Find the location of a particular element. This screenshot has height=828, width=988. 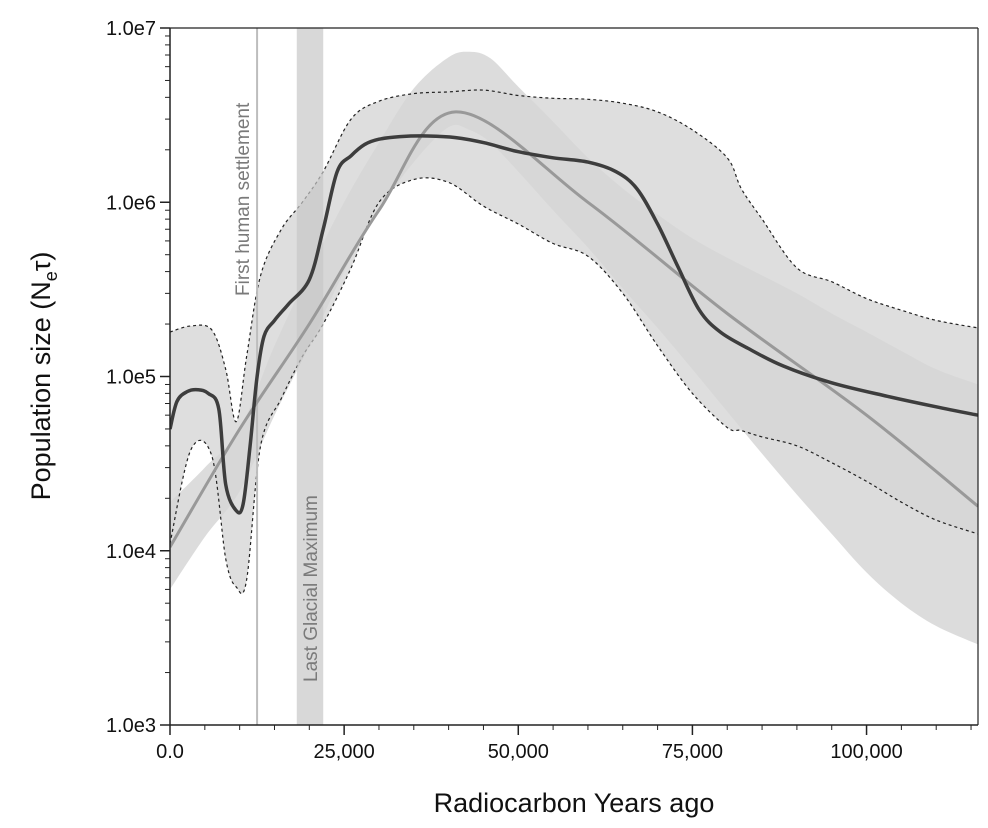

x-tick-label: 50,000 is located at coordinates (518, 752).